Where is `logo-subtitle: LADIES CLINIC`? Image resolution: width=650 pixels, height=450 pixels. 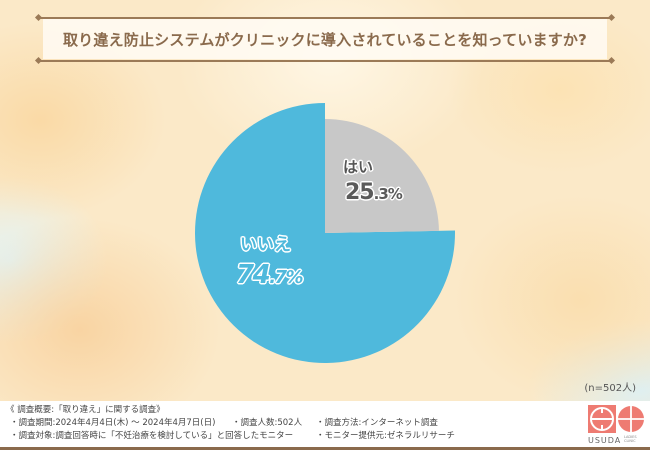
logo-subtitle: LADIES CLINIC is located at coordinates (630, 439).